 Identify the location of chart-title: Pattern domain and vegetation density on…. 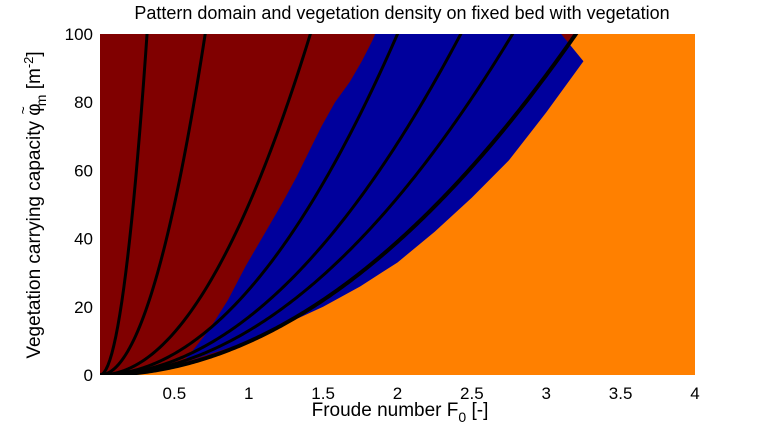
(401, 13).